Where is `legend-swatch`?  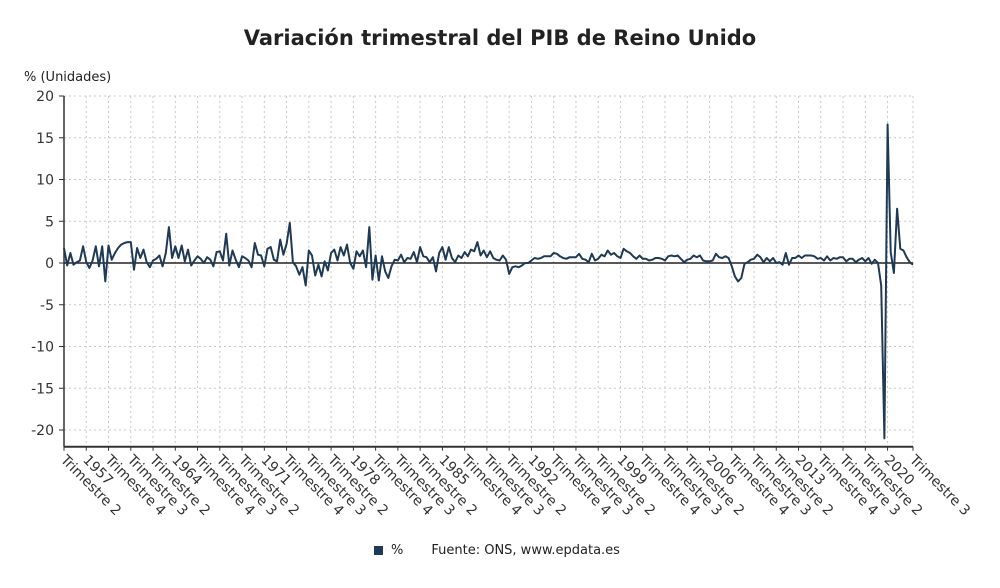
legend-swatch is located at coordinates (378, 550).